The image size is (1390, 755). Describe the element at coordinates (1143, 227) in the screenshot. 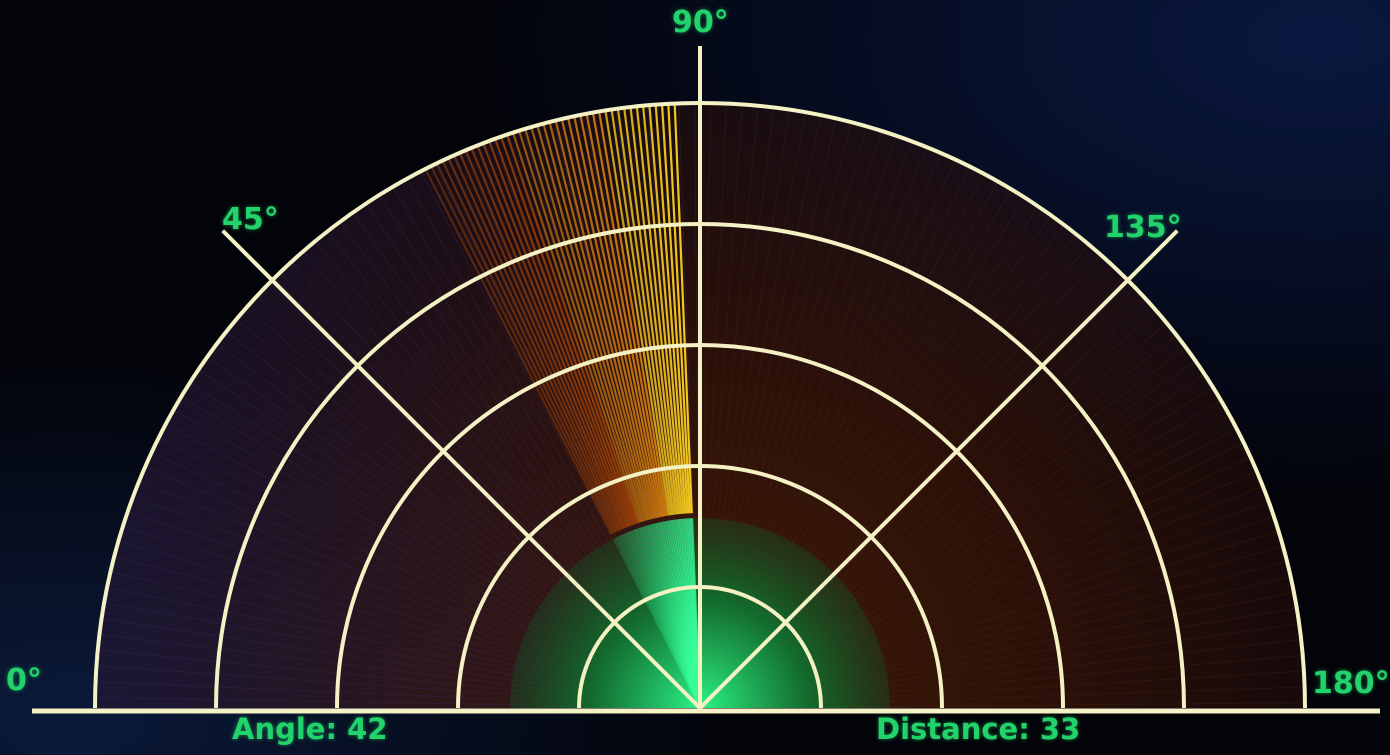

I see `angle-label-135: 135°` at that location.